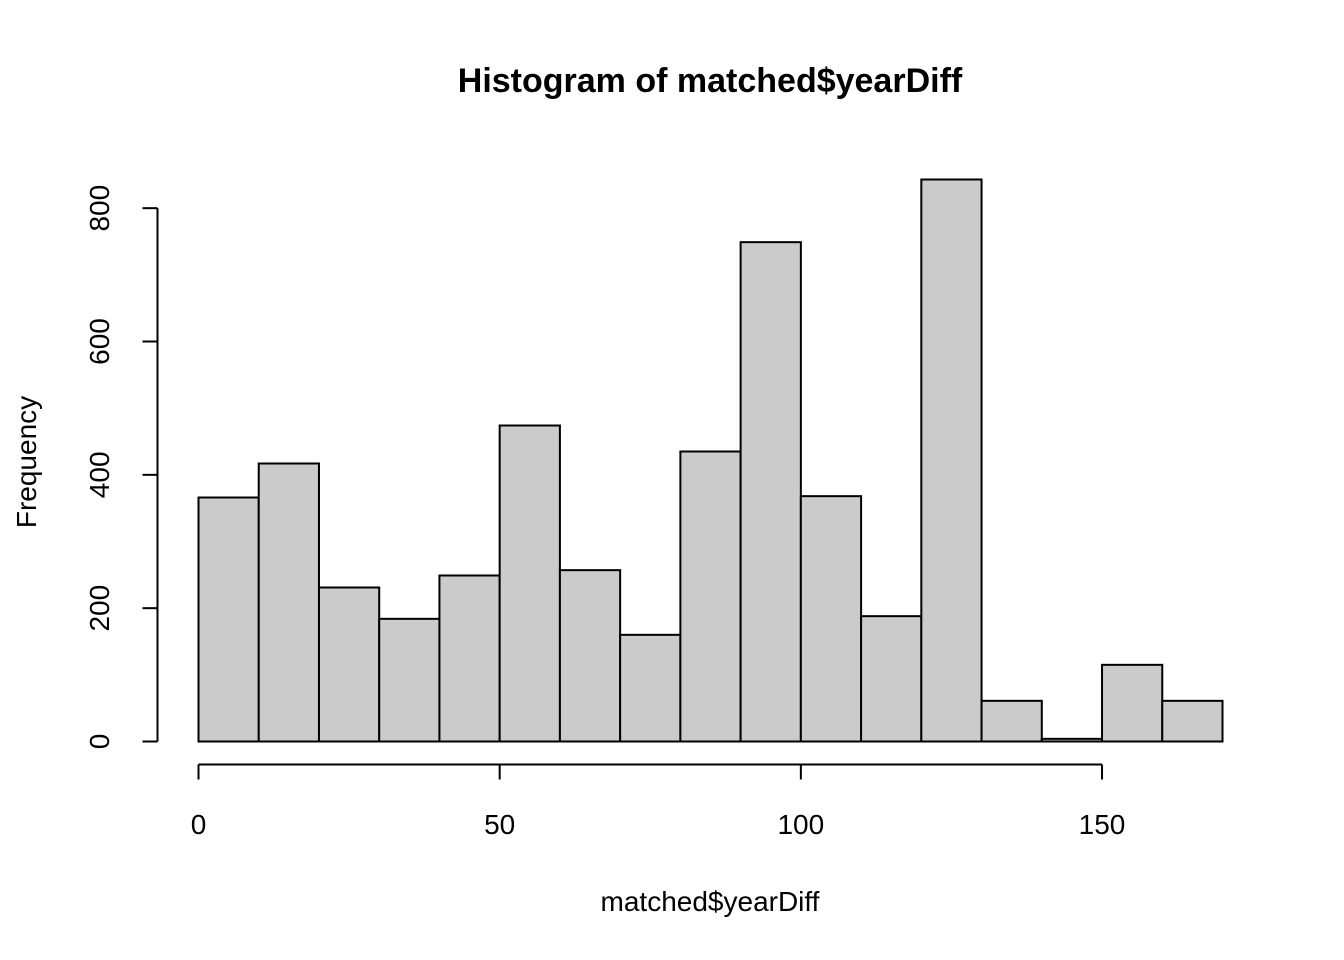 This screenshot has height=960, width=1344. Describe the element at coordinates (499, 824) in the screenshot. I see `x-tick-label: 50` at that location.